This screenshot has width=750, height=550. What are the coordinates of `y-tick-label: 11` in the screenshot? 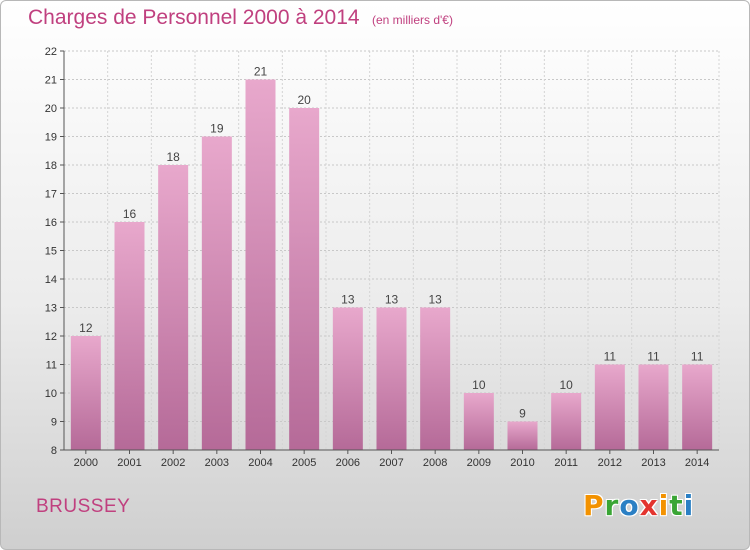 It's located at (51, 366).